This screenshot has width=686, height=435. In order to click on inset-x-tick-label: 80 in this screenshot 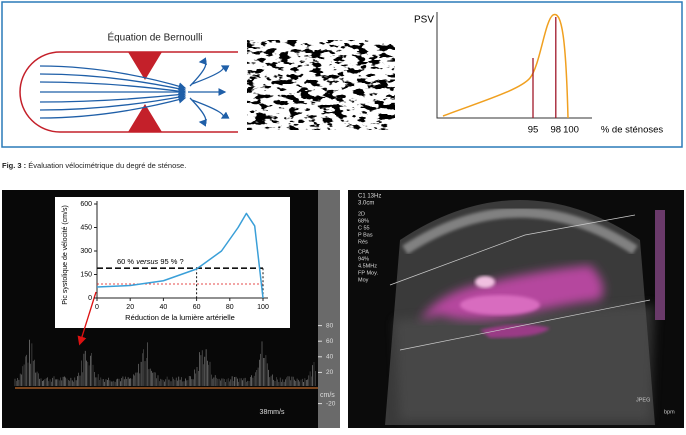, I will do `click(230, 307)`.